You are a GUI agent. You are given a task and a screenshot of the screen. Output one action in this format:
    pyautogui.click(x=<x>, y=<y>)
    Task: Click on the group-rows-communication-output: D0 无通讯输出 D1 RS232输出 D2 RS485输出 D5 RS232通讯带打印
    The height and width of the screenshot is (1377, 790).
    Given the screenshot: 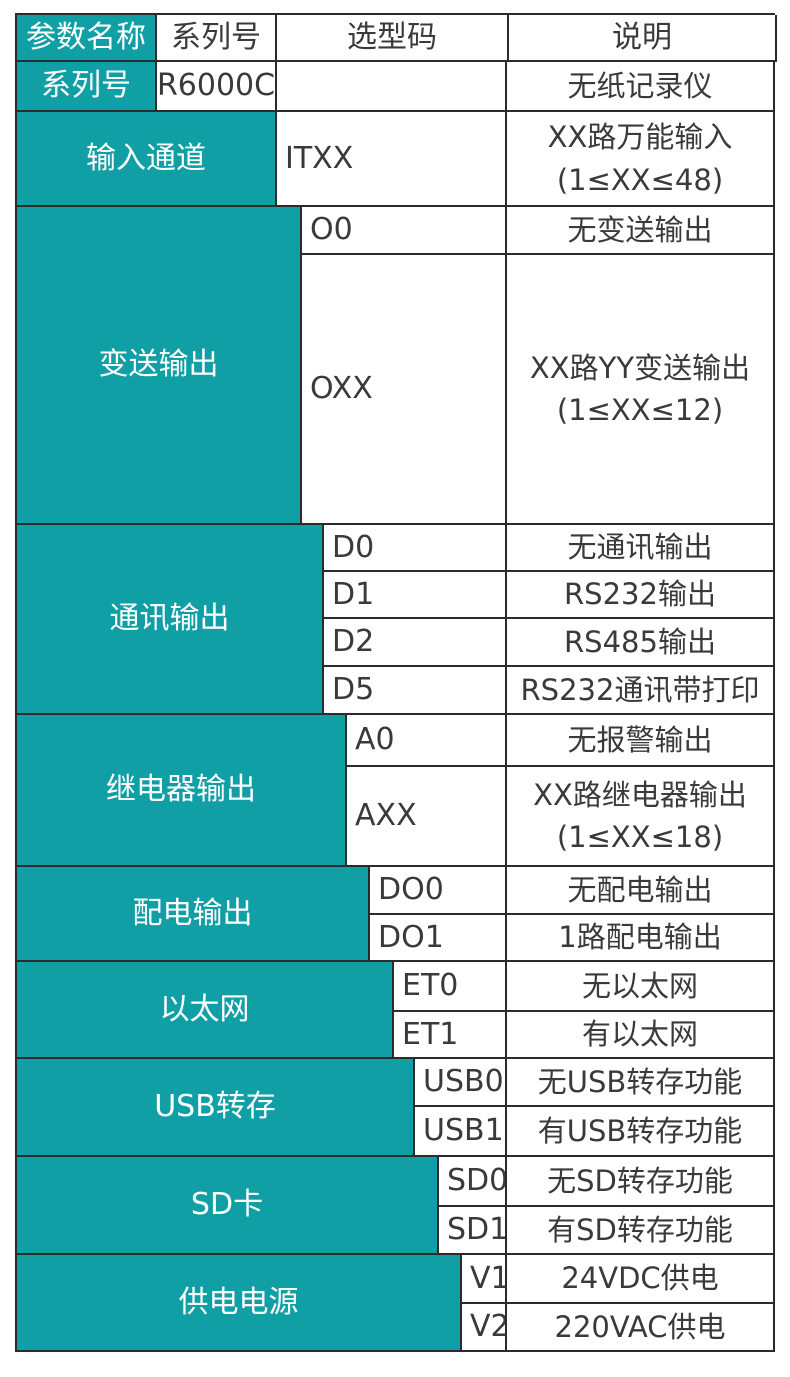 What is the action you would take?
    pyautogui.click(x=549, y=620)
    